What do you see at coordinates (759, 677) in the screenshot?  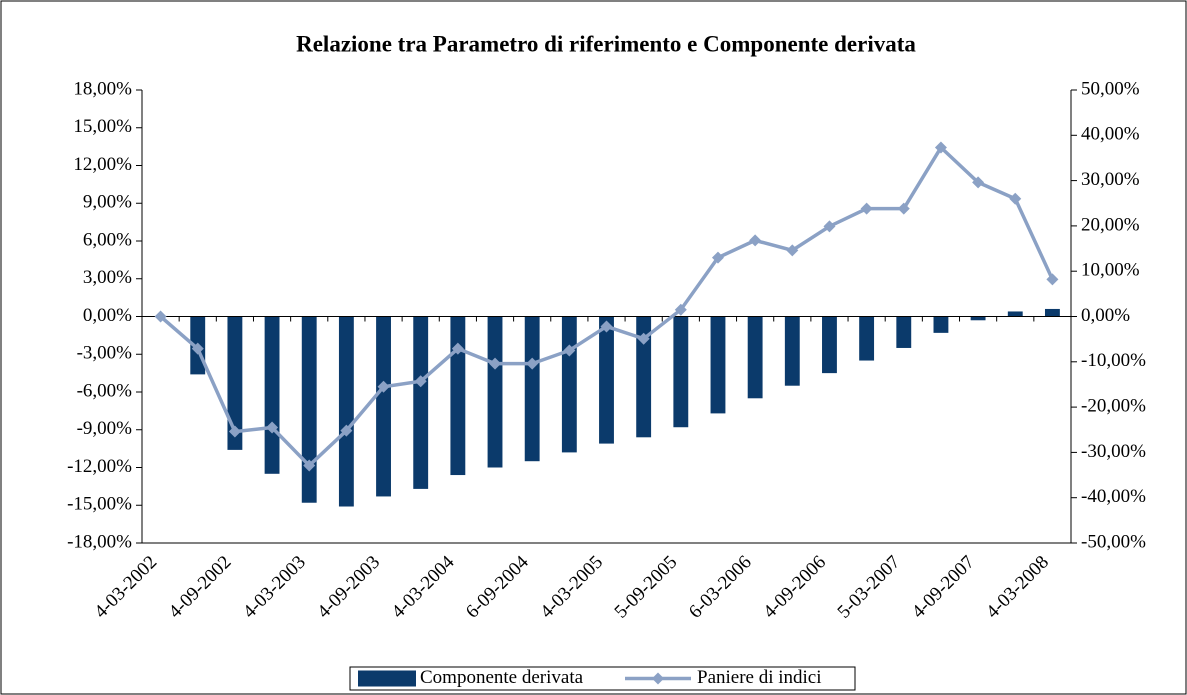 I see `legend-label: Paniere di indici` at bounding box center [759, 677].